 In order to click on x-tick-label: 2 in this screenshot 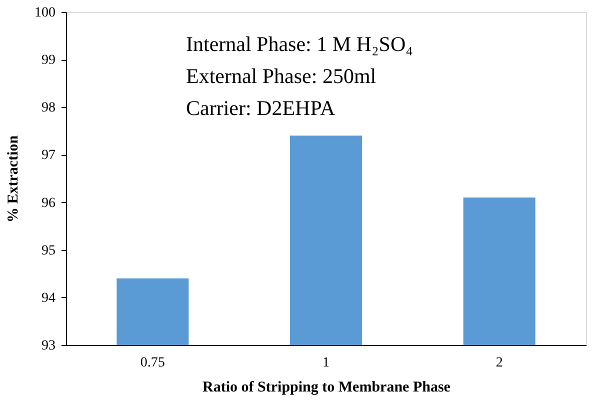, I will do `click(499, 363)`.